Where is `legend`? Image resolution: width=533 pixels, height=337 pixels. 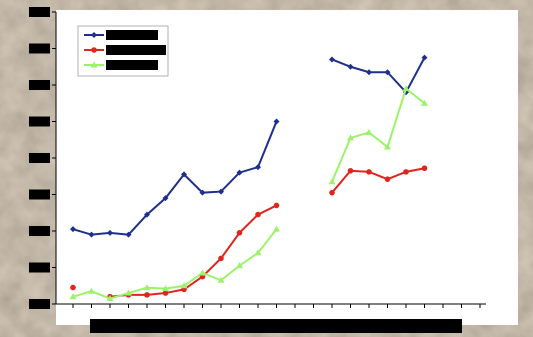 legend is located at coordinates (123, 51).